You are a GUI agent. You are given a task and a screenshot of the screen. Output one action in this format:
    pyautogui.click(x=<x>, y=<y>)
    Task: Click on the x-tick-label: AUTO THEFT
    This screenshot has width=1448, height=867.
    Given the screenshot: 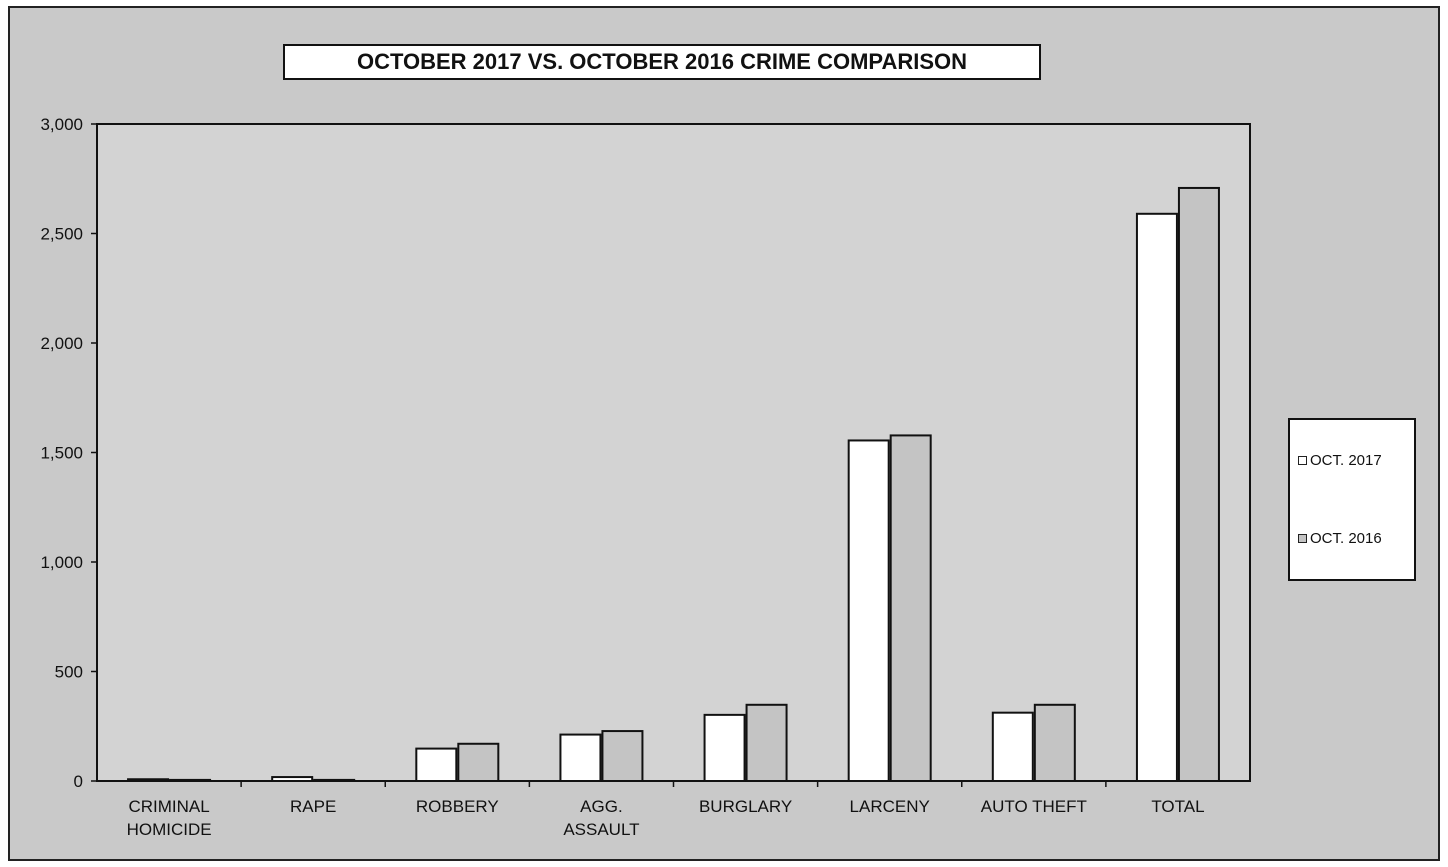 What is the action you would take?
    pyautogui.click(x=1034, y=806)
    